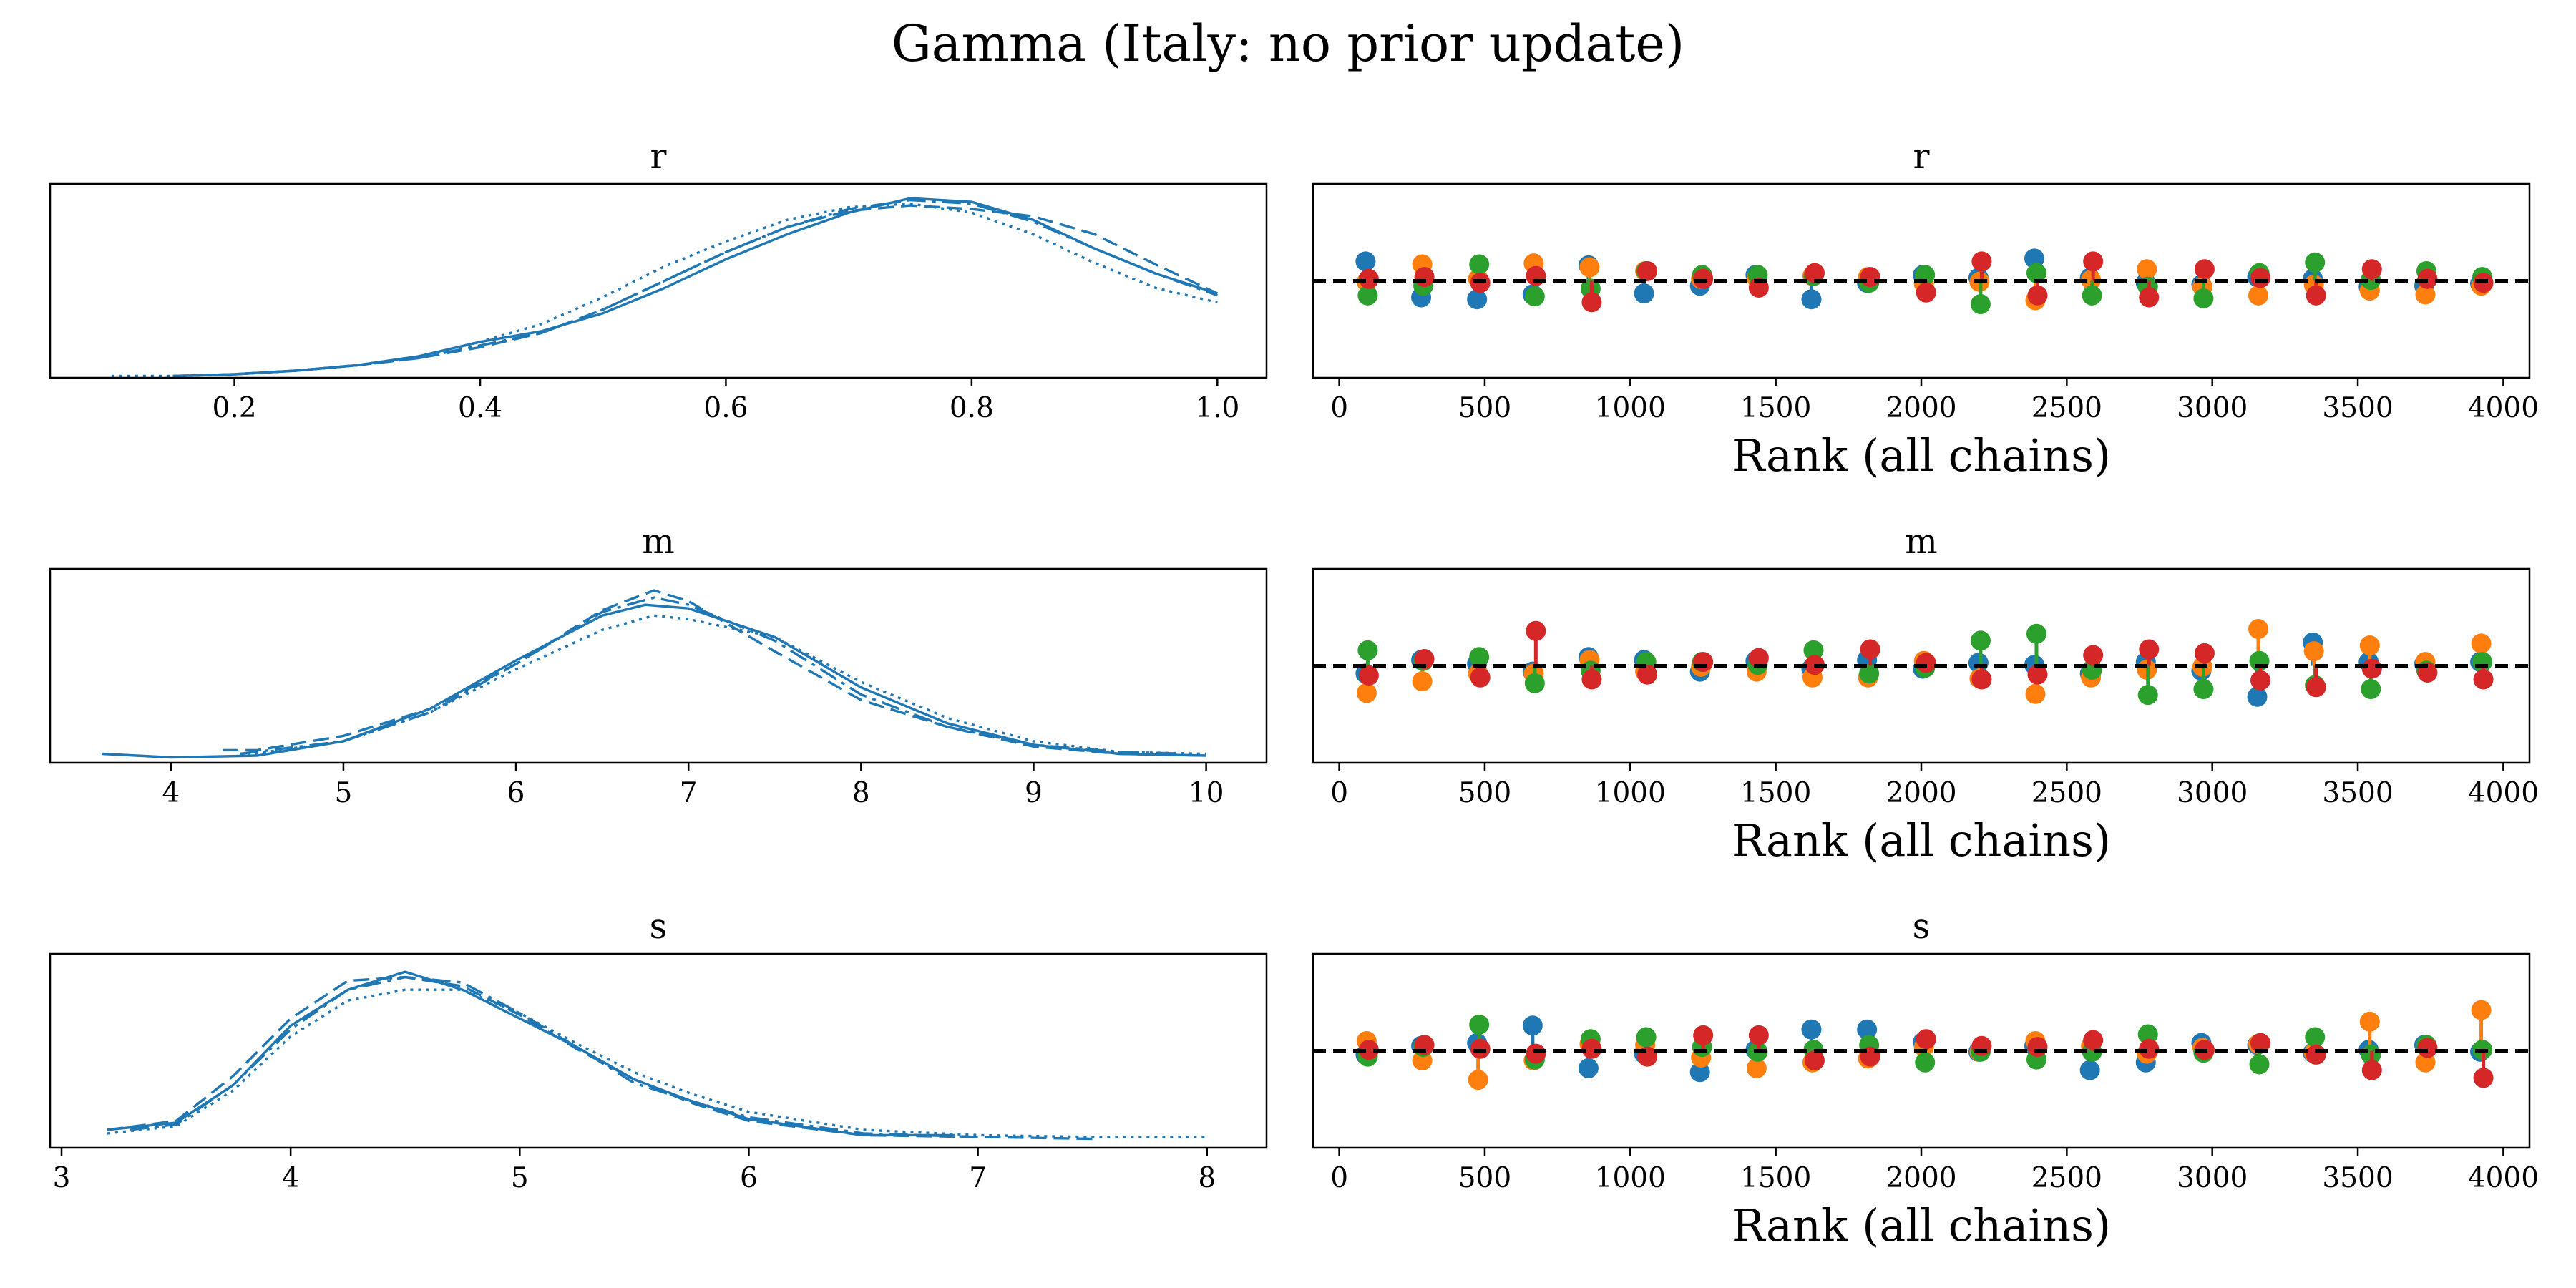 The width and height of the screenshot is (2576, 1288). What do you see at coordinates (658, 157) in the screenshot?
I see `kde-r-title: r` at bounding box center [658, 157].